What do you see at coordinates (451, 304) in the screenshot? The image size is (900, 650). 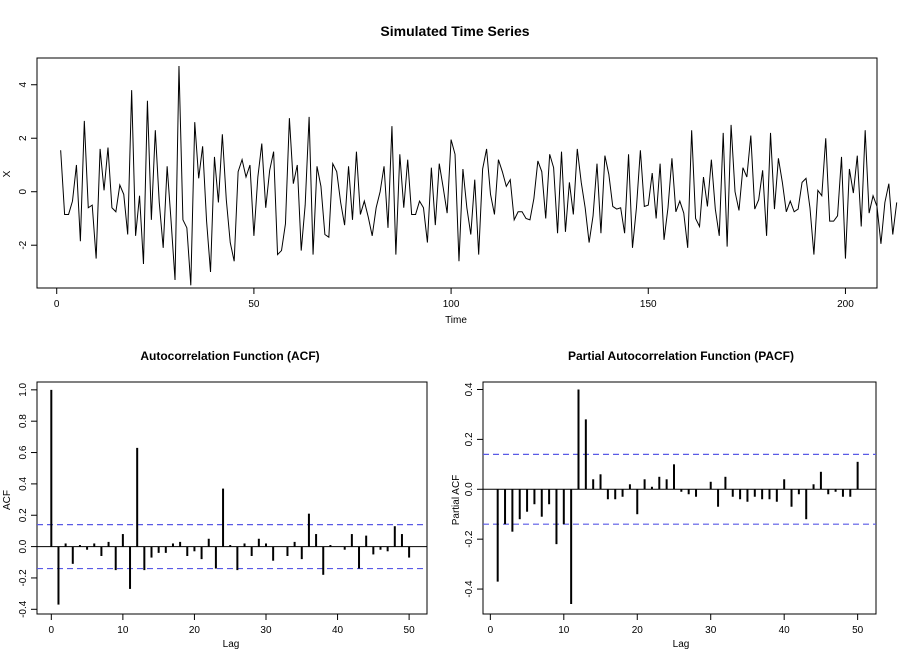 I see `x-tick-label: 100` at bounding box center [451, 304].